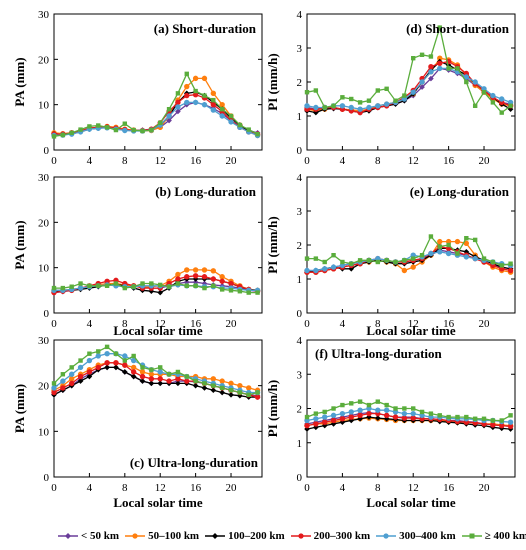 The height and width of the screenshot is (550, 526). I want to click on legend-item: ≥ 400 km, so click(493, 536).